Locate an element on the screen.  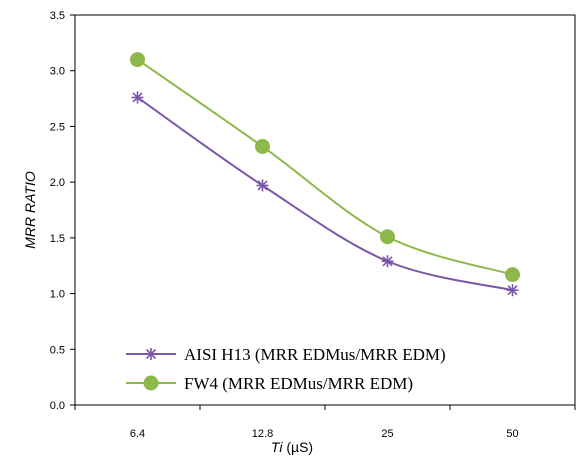
legend-label-2: FW4 (MRR EDMus/MRR EDM) is located at coordinates (298, 383).